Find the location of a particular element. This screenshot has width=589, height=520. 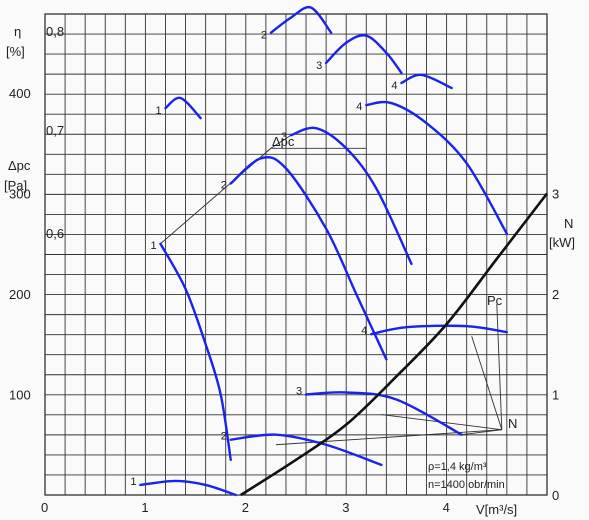

efficiency-tick-label: 0,8 is located at coordinates (55, 31).